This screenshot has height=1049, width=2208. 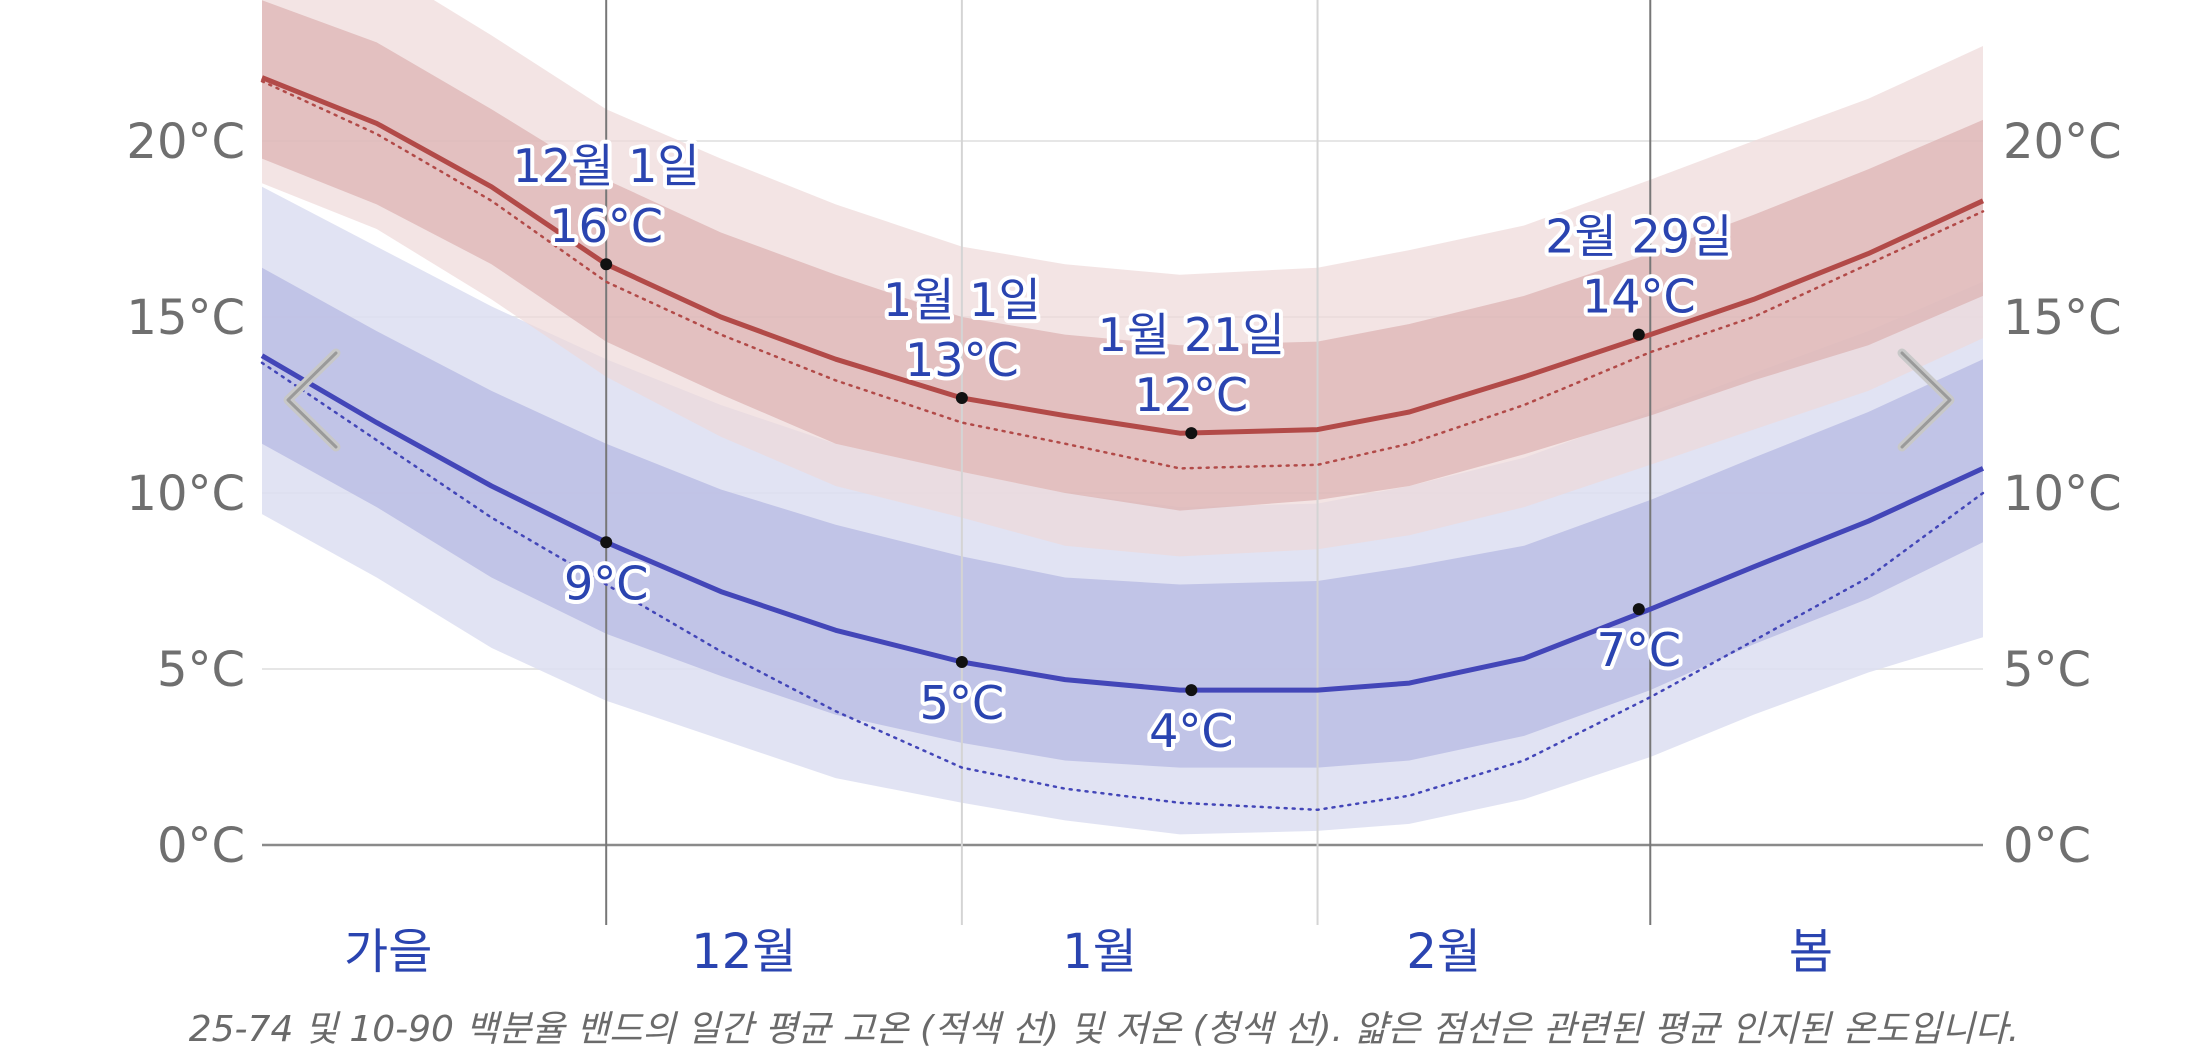 What do you see at coordinates (962, 300) in the screenshot?
I see `annotation-date-label: 1월 1일` at bounding box center [962, 300].